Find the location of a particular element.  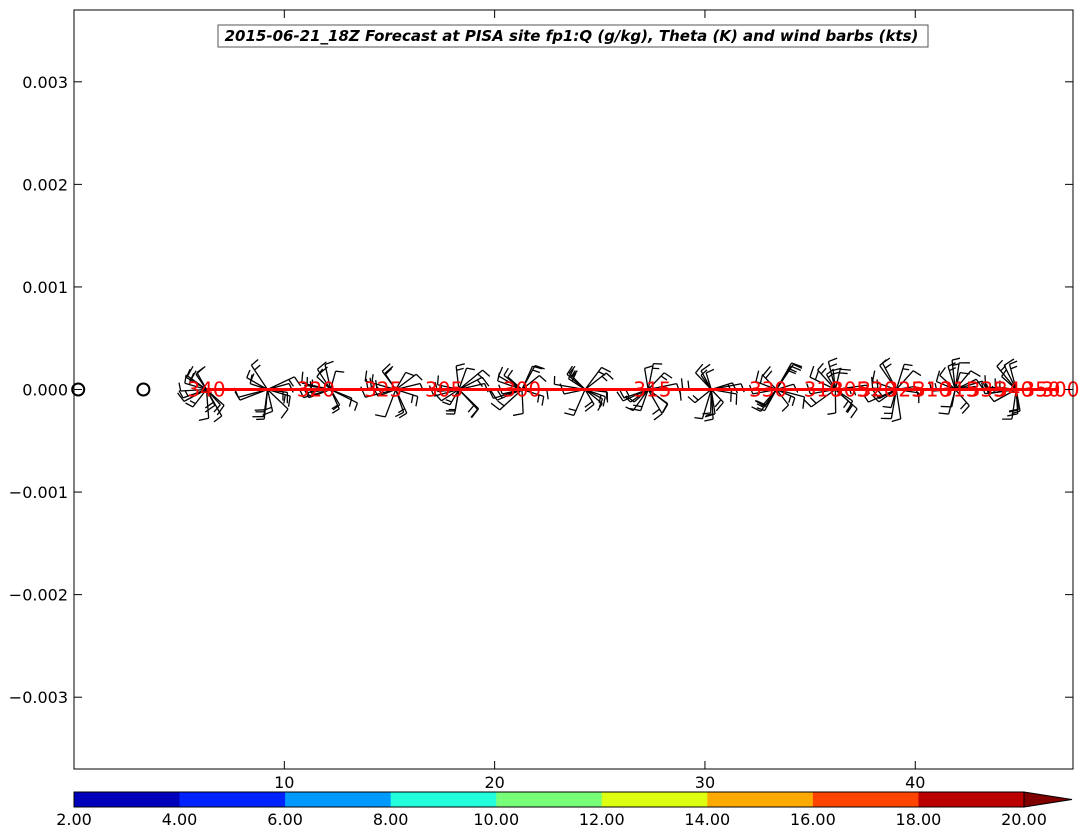

y-tick-label: 0.001 is located at coordinates (45, 287).